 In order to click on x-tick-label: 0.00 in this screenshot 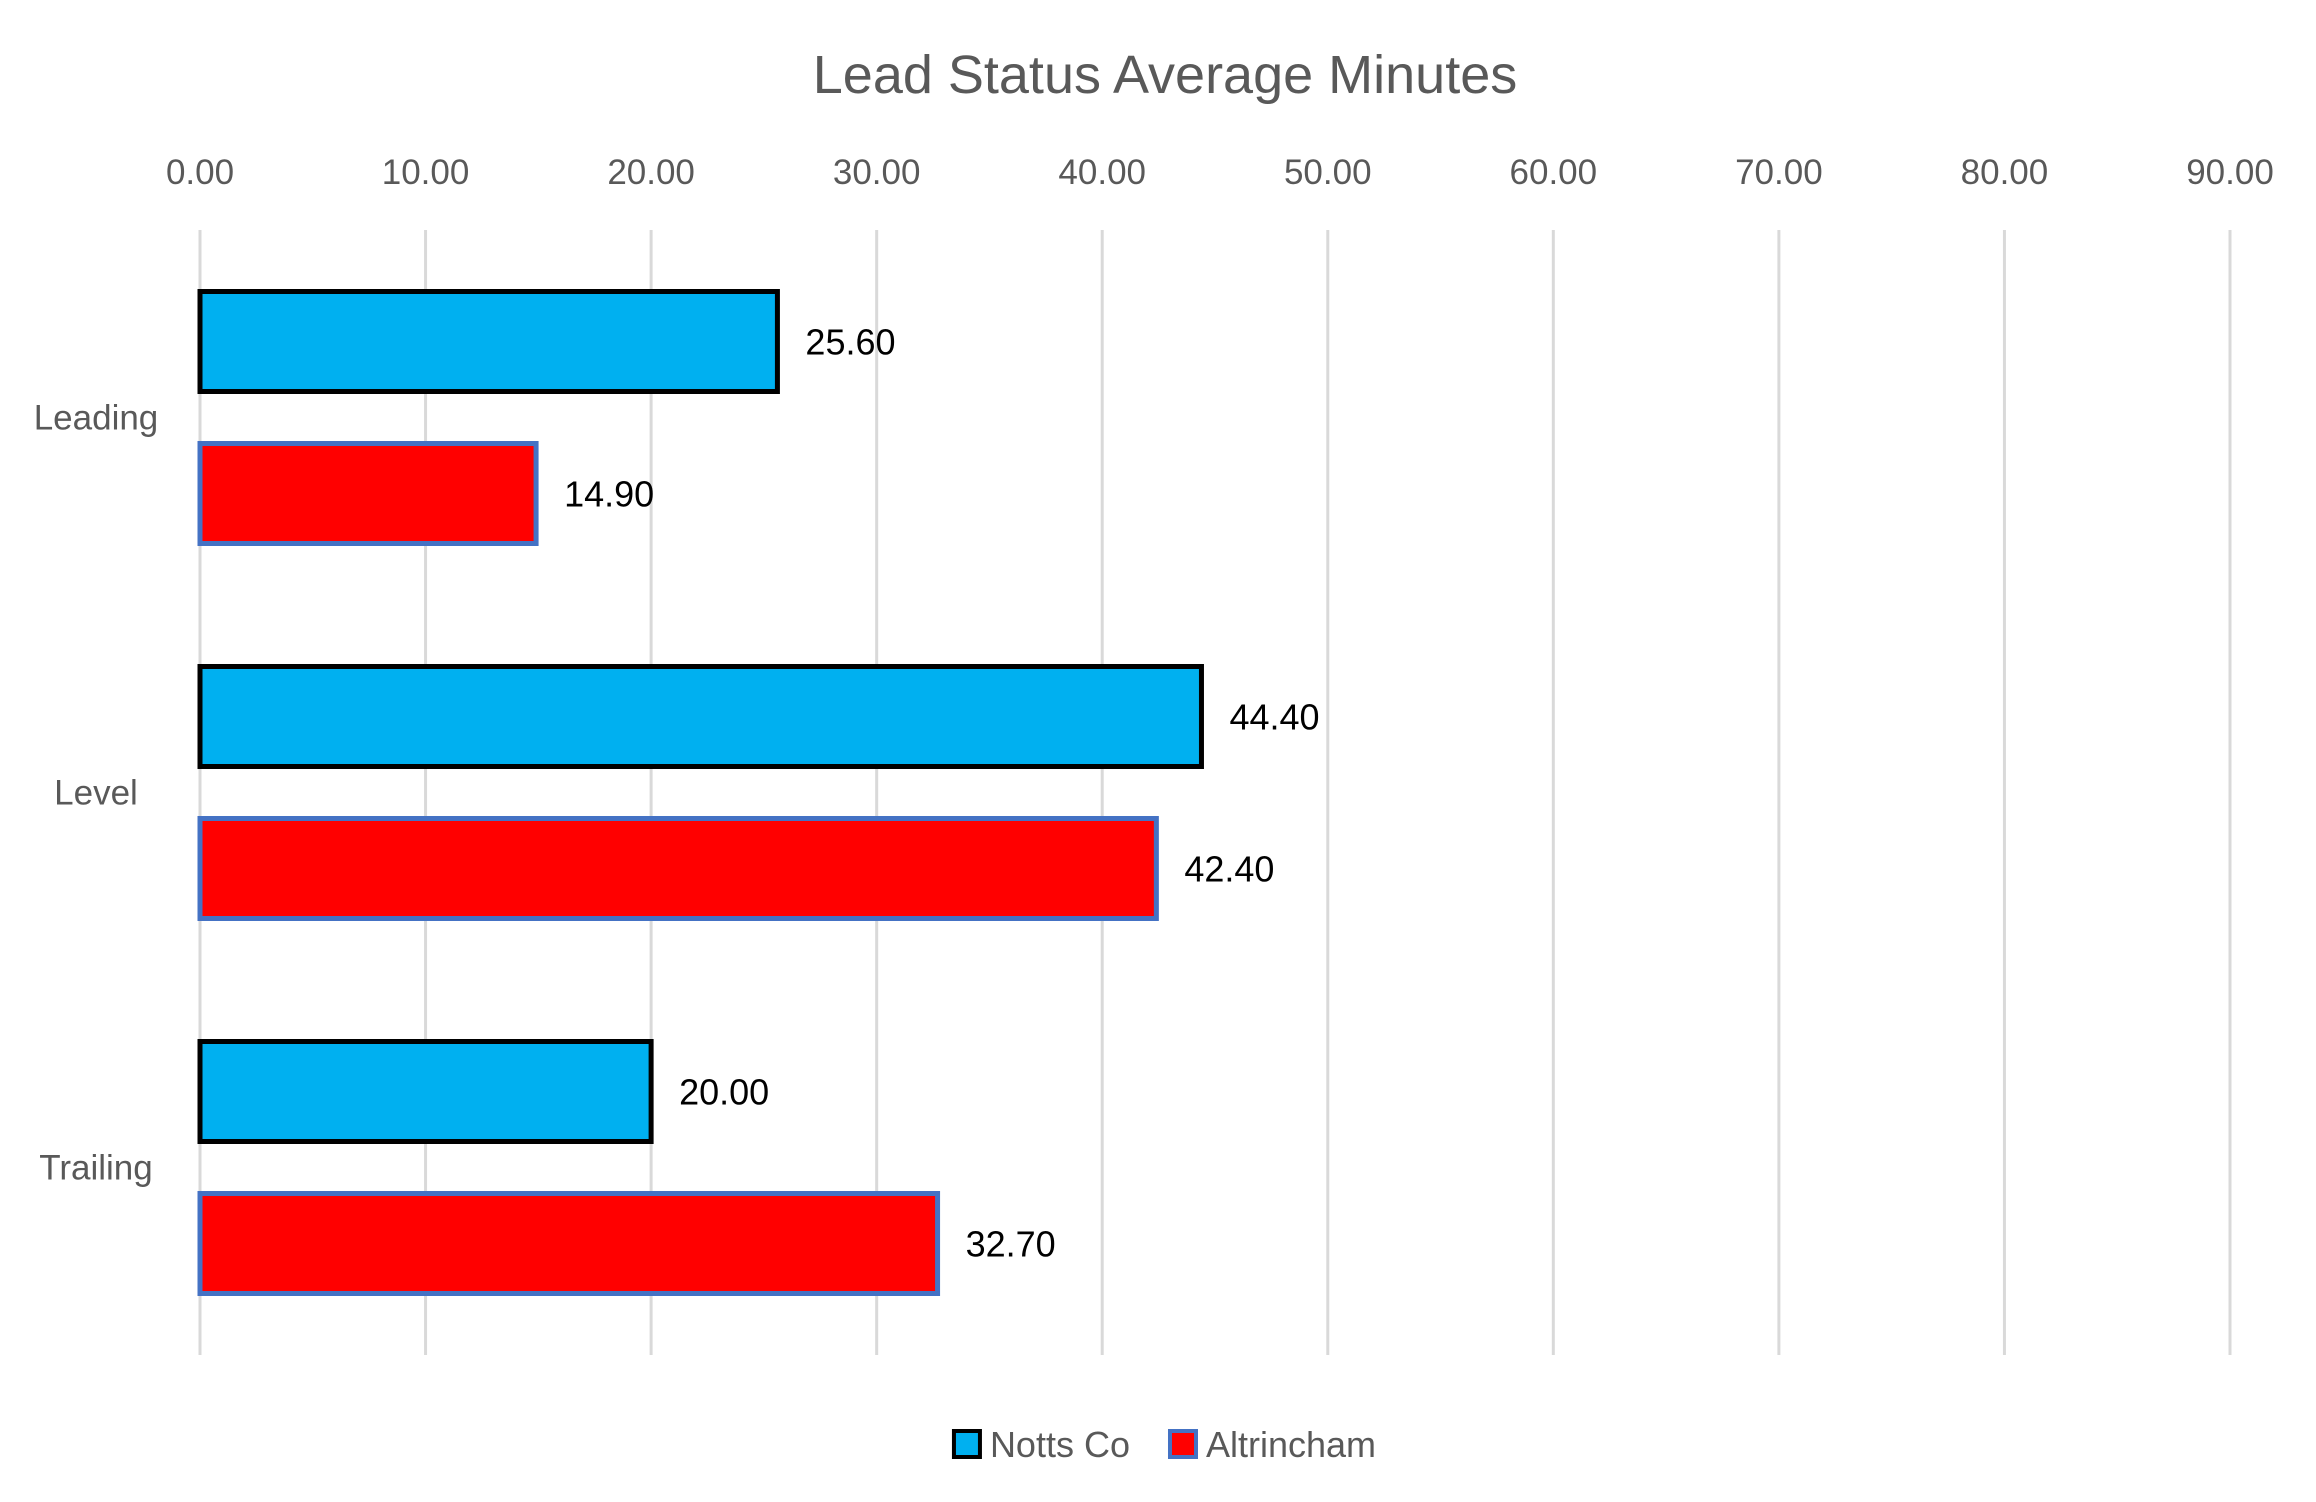, I will do `click(200, 172)`.